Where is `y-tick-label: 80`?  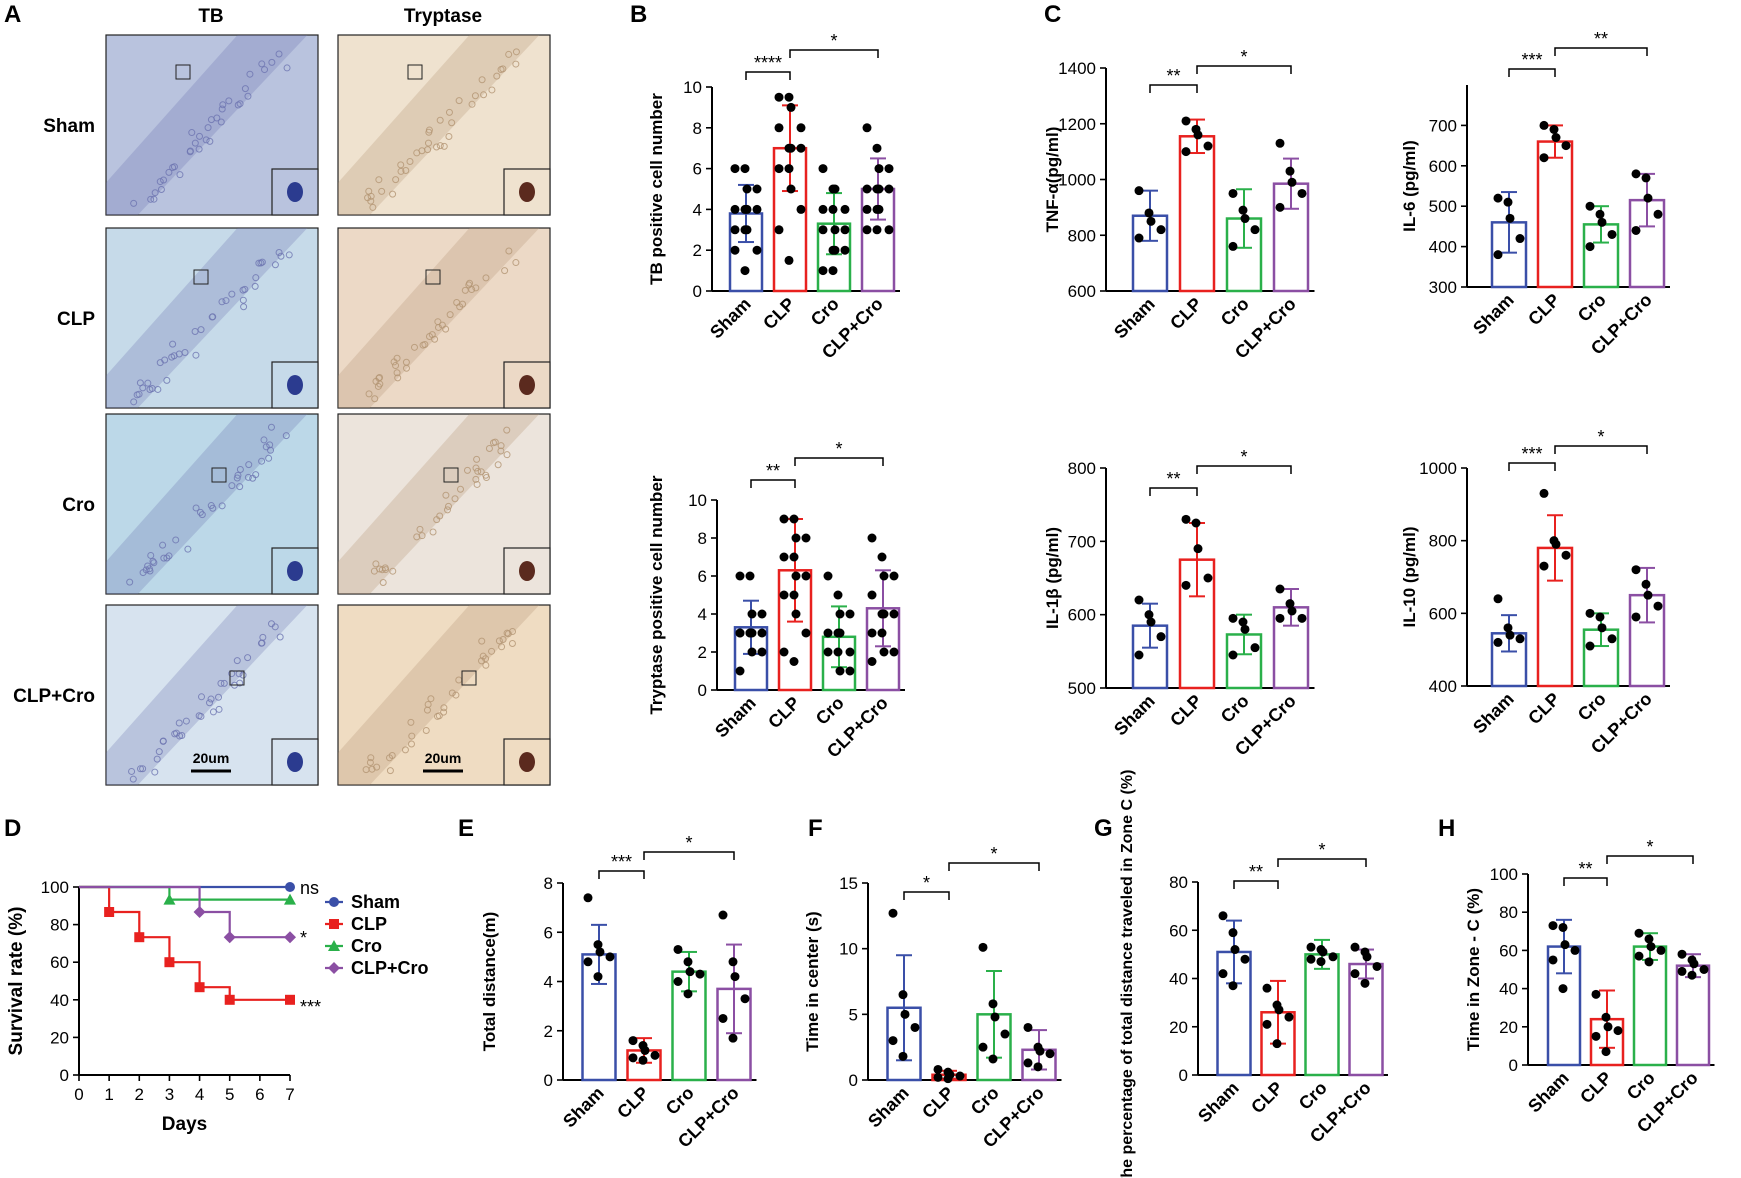
y-tick-label: 80 is located at coordinates (1508, 912).